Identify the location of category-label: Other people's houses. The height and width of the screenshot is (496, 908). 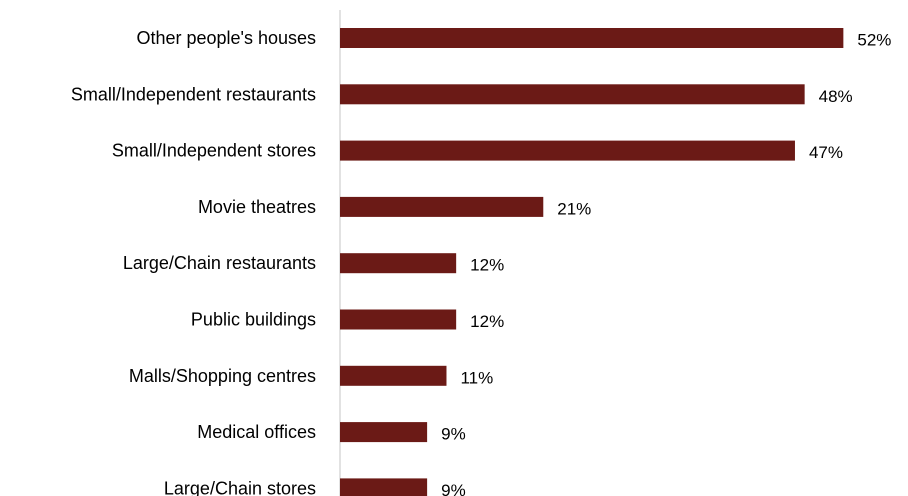
(226, 38).